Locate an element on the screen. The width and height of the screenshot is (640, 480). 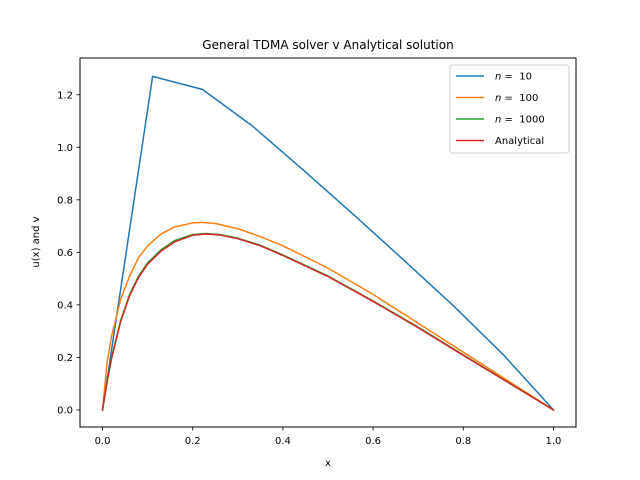
y-axis-label: u(x) and v is located at coordinates (36, 241).